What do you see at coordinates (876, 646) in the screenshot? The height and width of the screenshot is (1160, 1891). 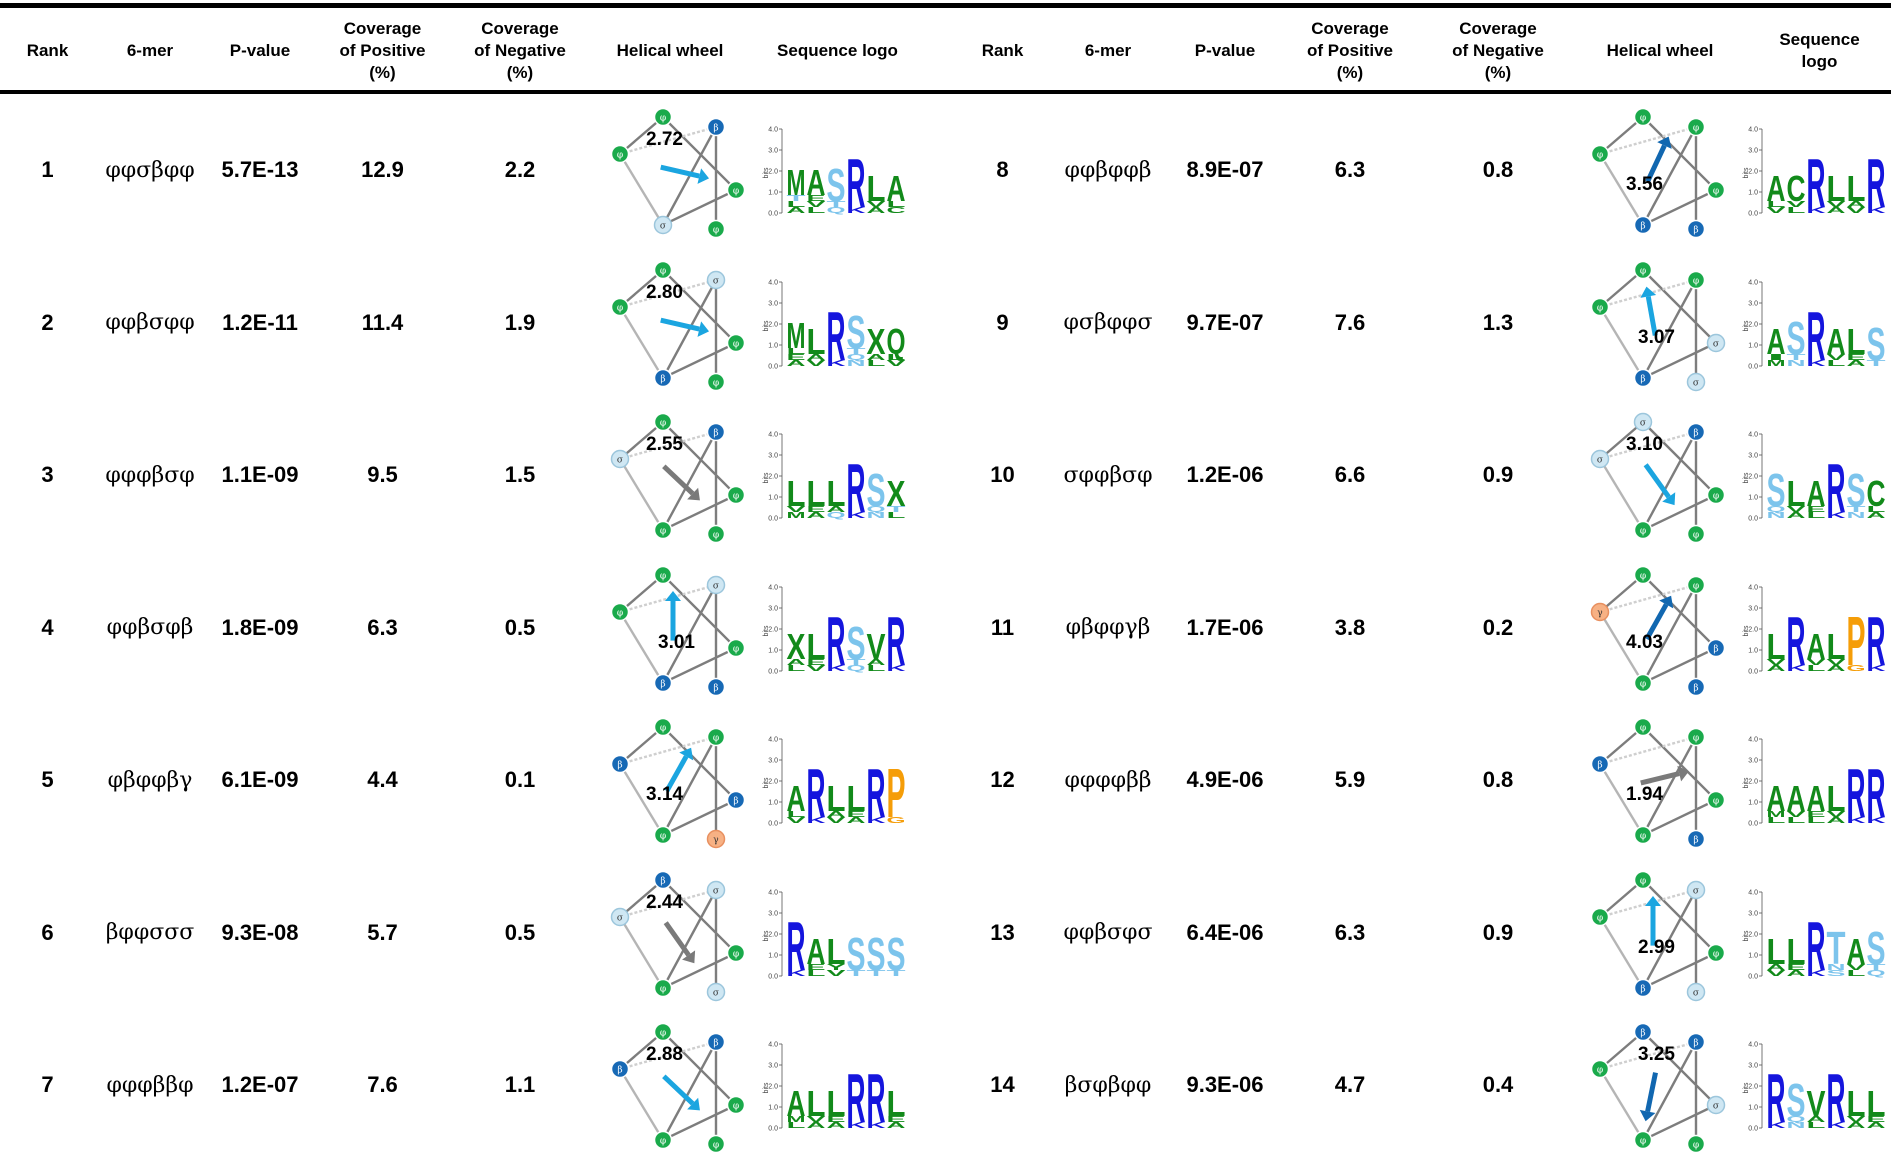 I see `logo-letter: V` at bounding box center [876, 646].